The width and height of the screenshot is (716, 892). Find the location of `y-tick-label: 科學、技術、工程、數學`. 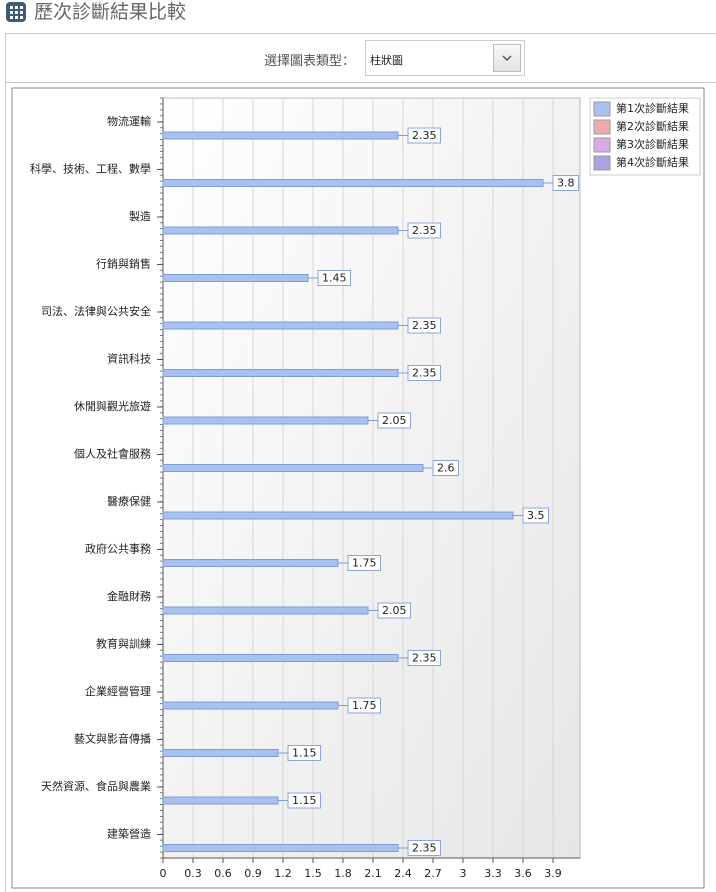

y-tick-label: 科學、技術、工程、數學 is located at coordinates (90, 169).